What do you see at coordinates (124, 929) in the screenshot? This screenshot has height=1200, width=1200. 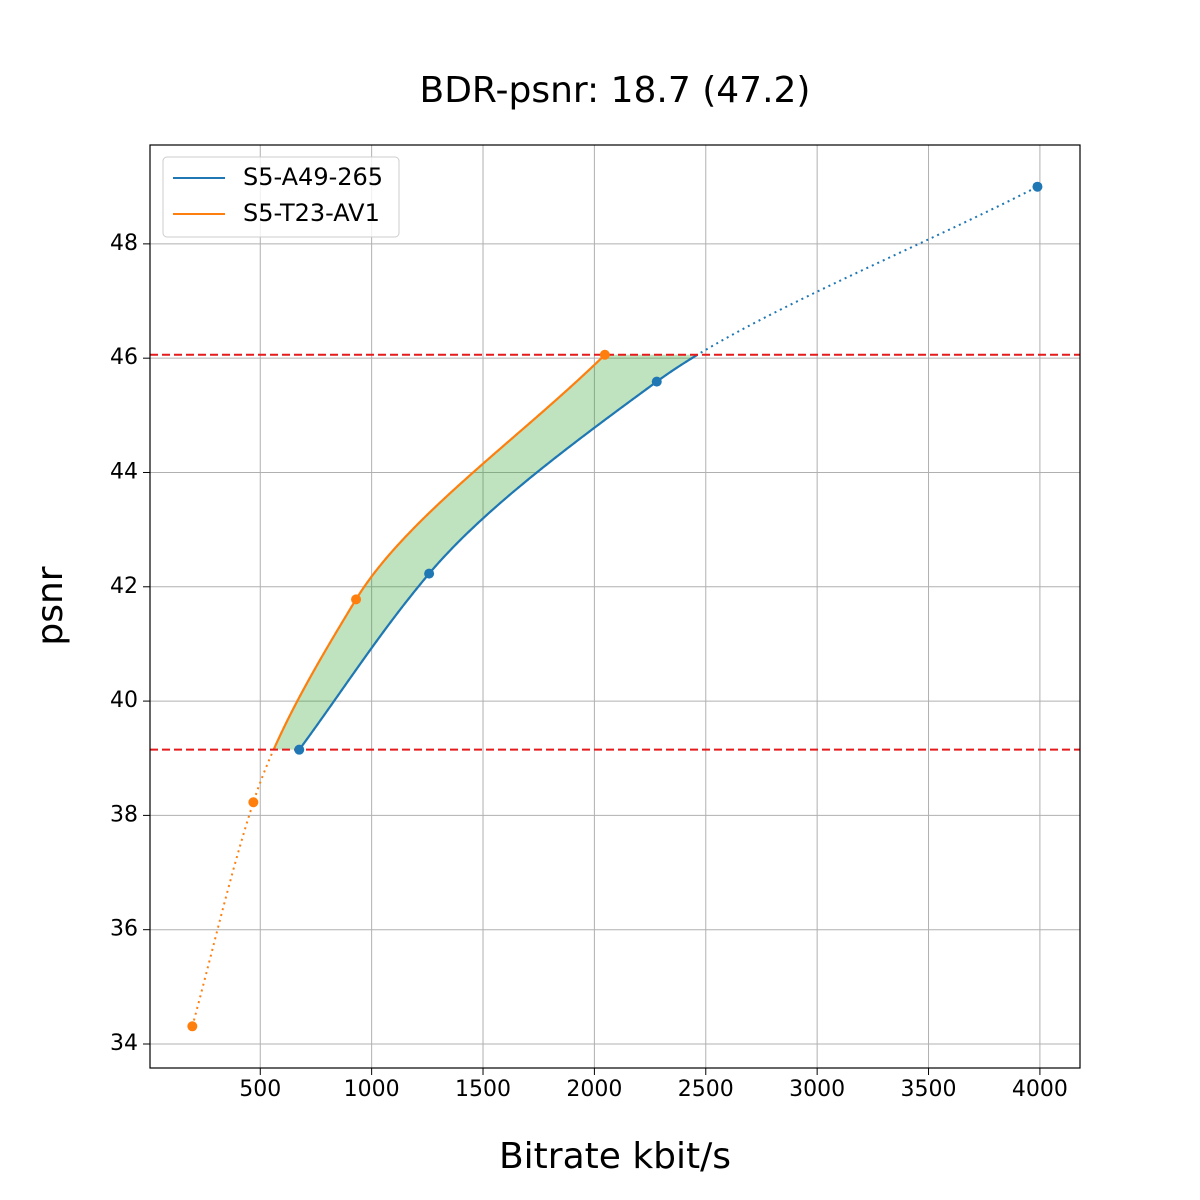 I see `y-tick-label: 36` at bounding box center [124, 929].